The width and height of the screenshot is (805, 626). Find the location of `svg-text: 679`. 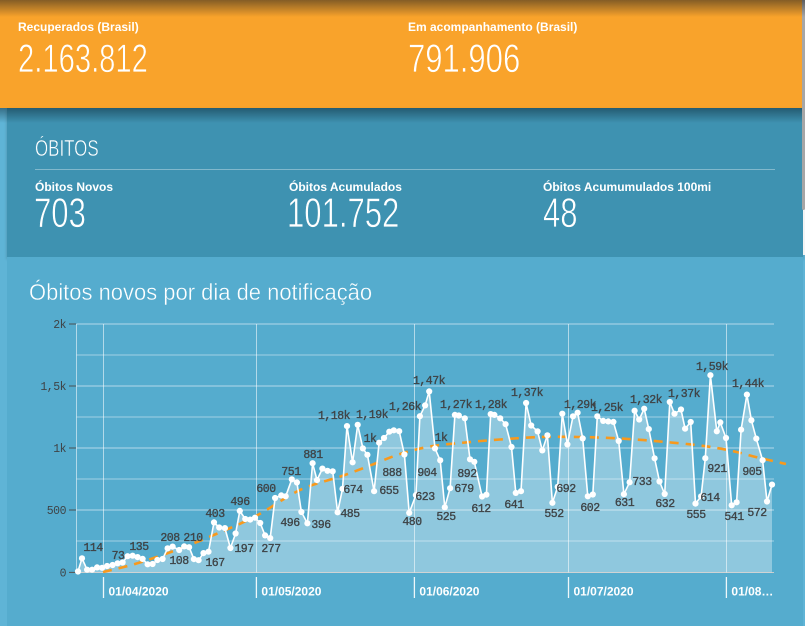

svg-text: 679 is located at coordinates (464, 489).